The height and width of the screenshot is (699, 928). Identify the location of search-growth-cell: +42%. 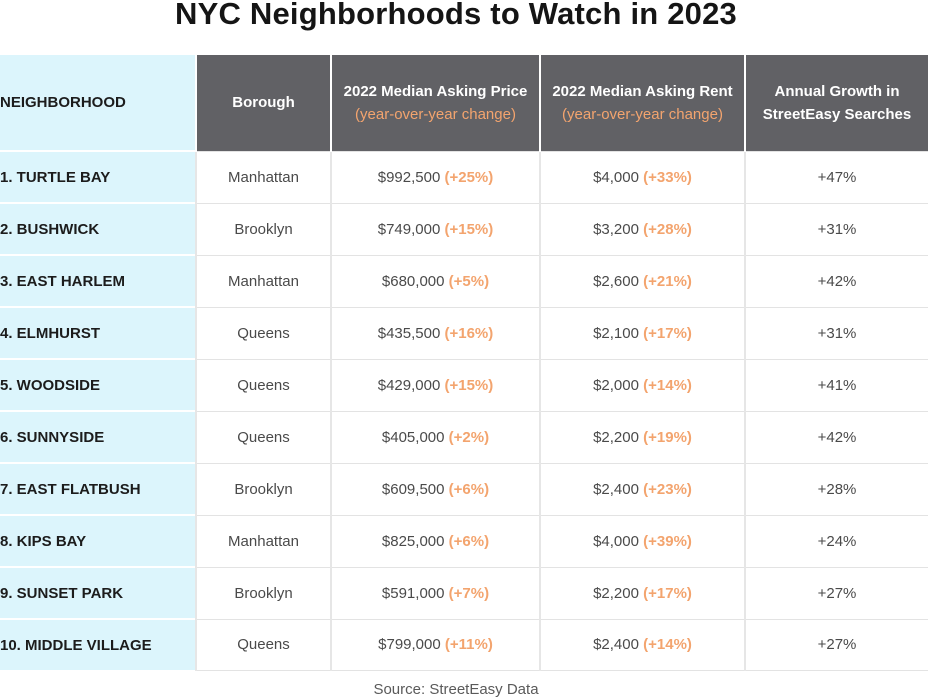
(836, 280).